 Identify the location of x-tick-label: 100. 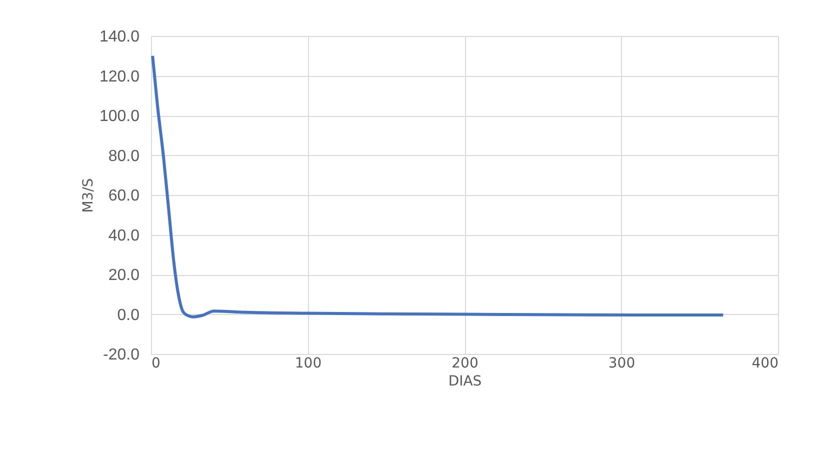
(308, 364).